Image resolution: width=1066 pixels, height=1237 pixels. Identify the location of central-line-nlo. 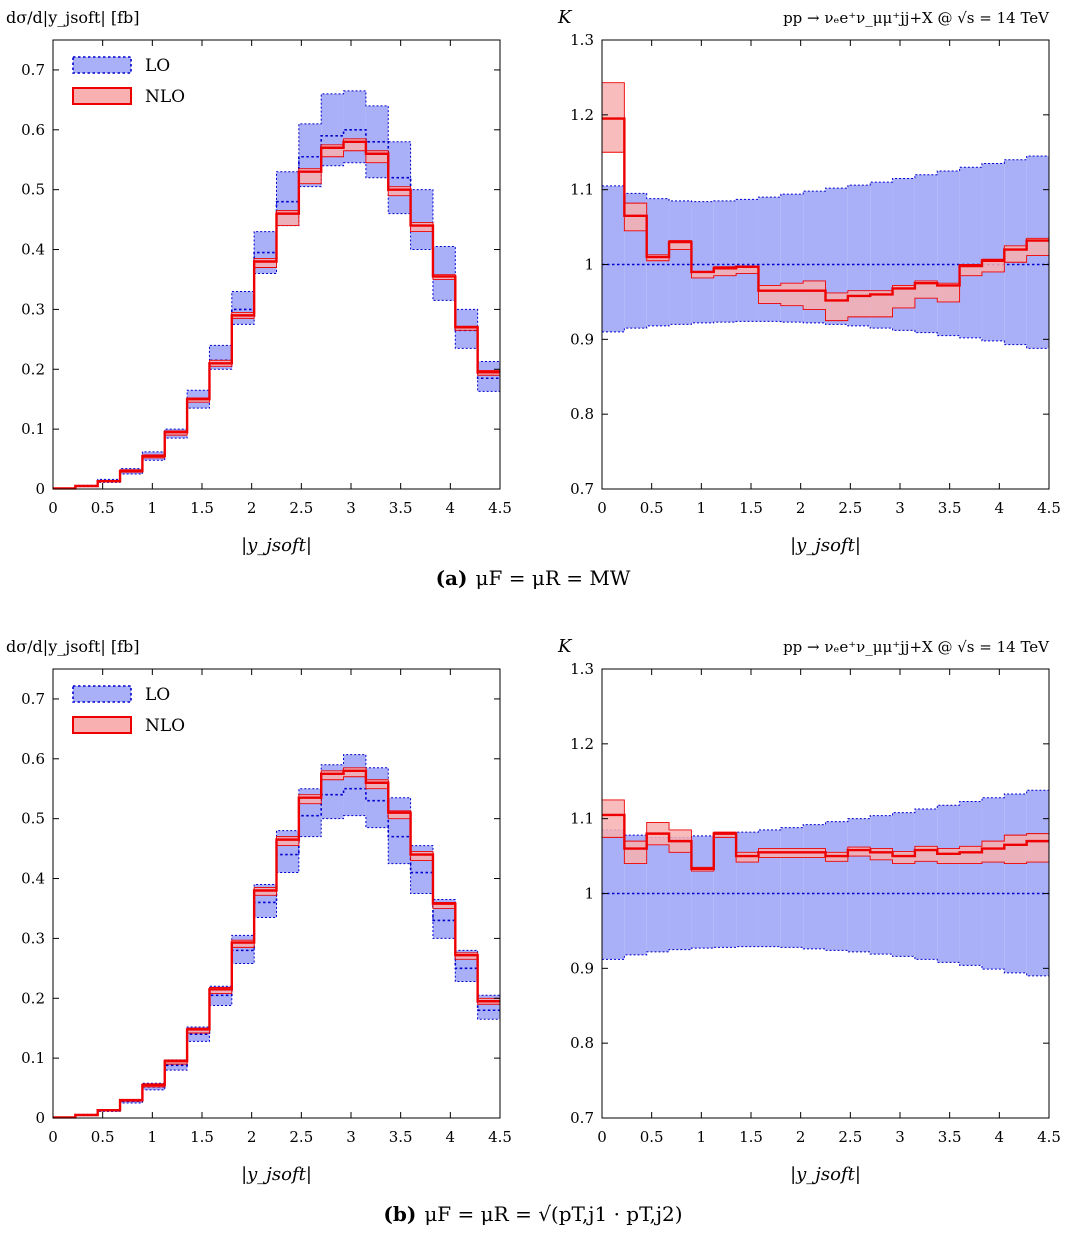
(825, 842).